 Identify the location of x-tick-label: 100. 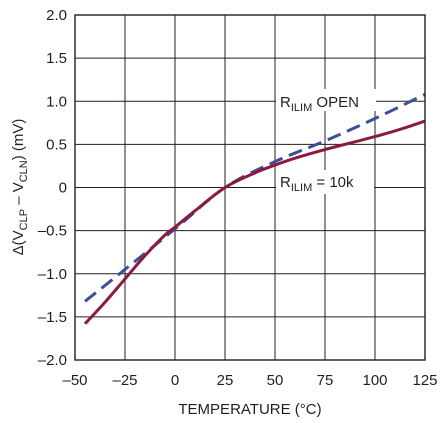
(374, 380).